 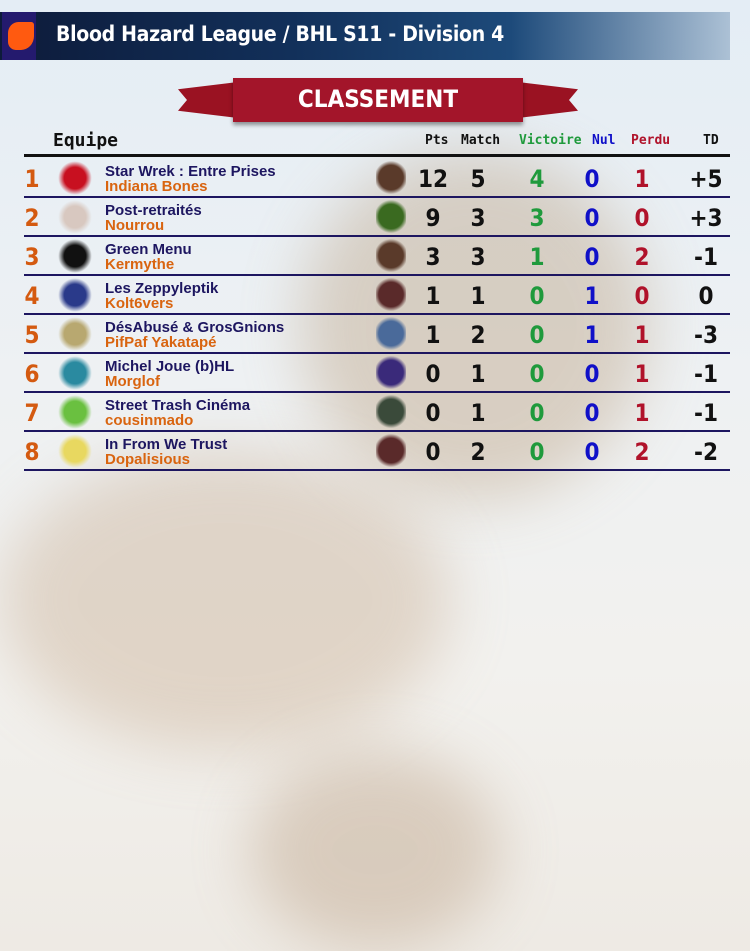 What do you see at coordinates (537, 179) in the screenshot?
I see `win-value: 4` at bounding box center [537, 179].